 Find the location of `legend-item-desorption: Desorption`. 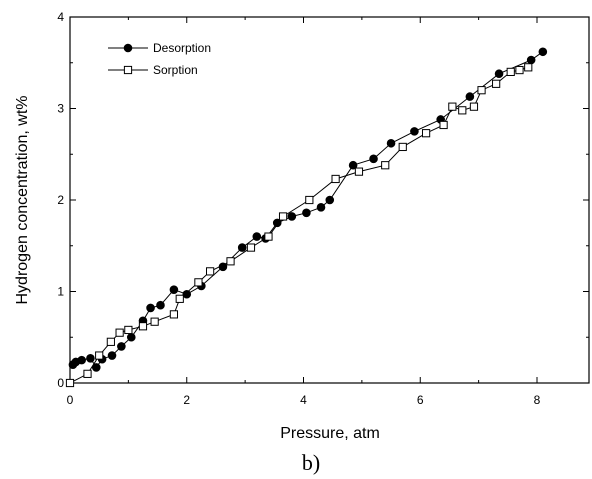

legend-item-desorption: Desorption is located at coordinates (159, 48).